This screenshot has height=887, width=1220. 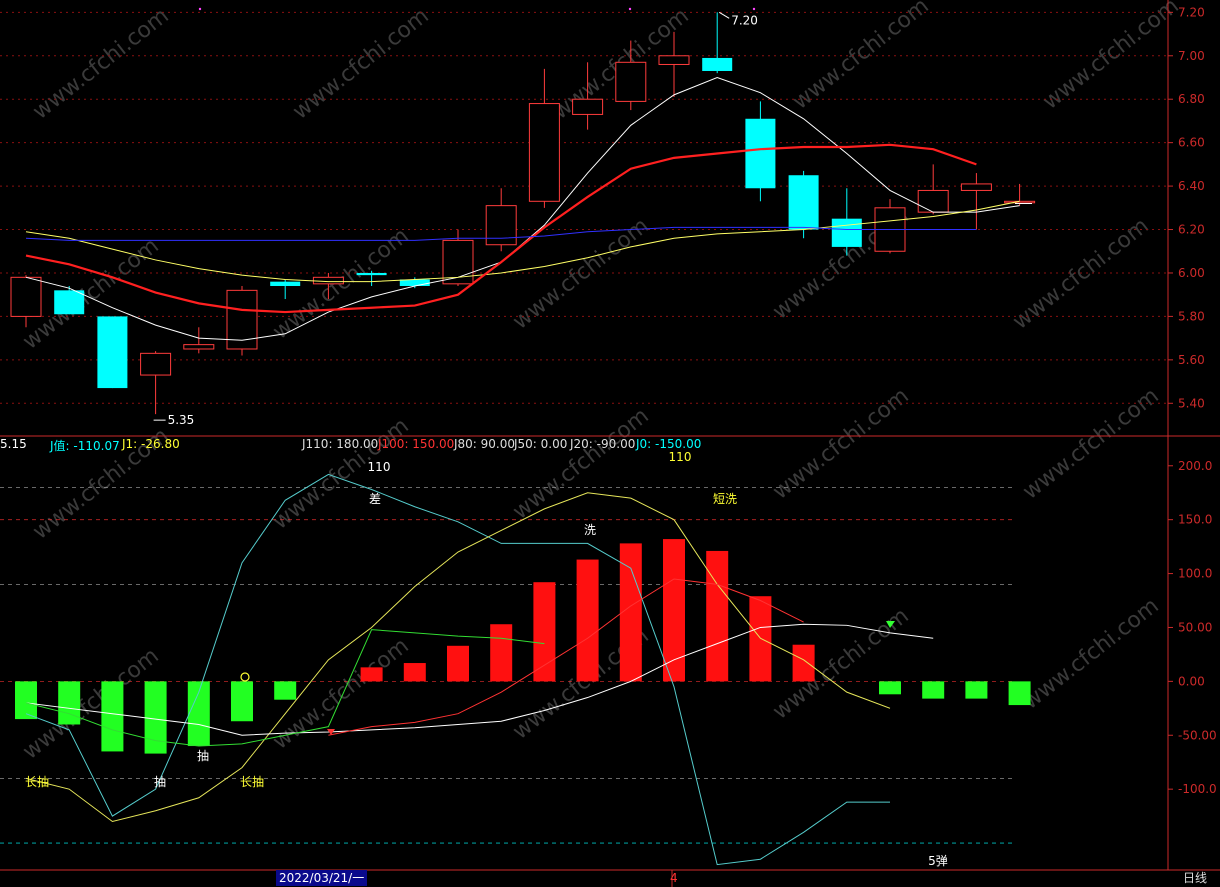 What do you see at coordinates (1186, 207) in the screenshot?
I see `price-axis: 7.20 7.00 6.80 6.60 6.40 6.20 6.00 5.80 5.60 5.40` at bounding box center [1186, 207].